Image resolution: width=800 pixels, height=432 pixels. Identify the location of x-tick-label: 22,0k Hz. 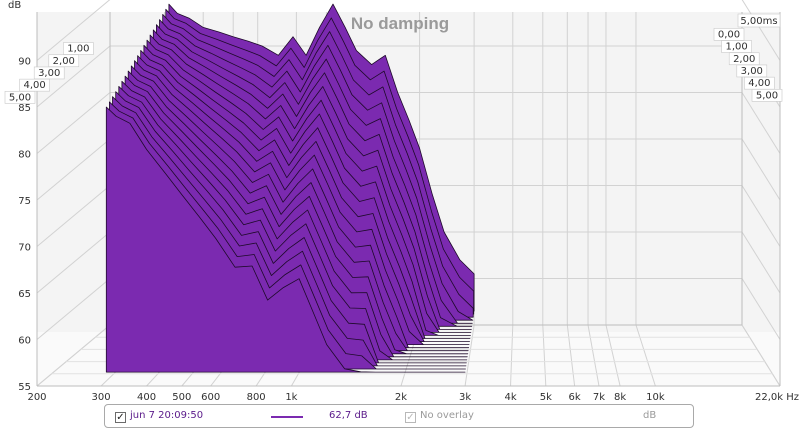
(777, 397).